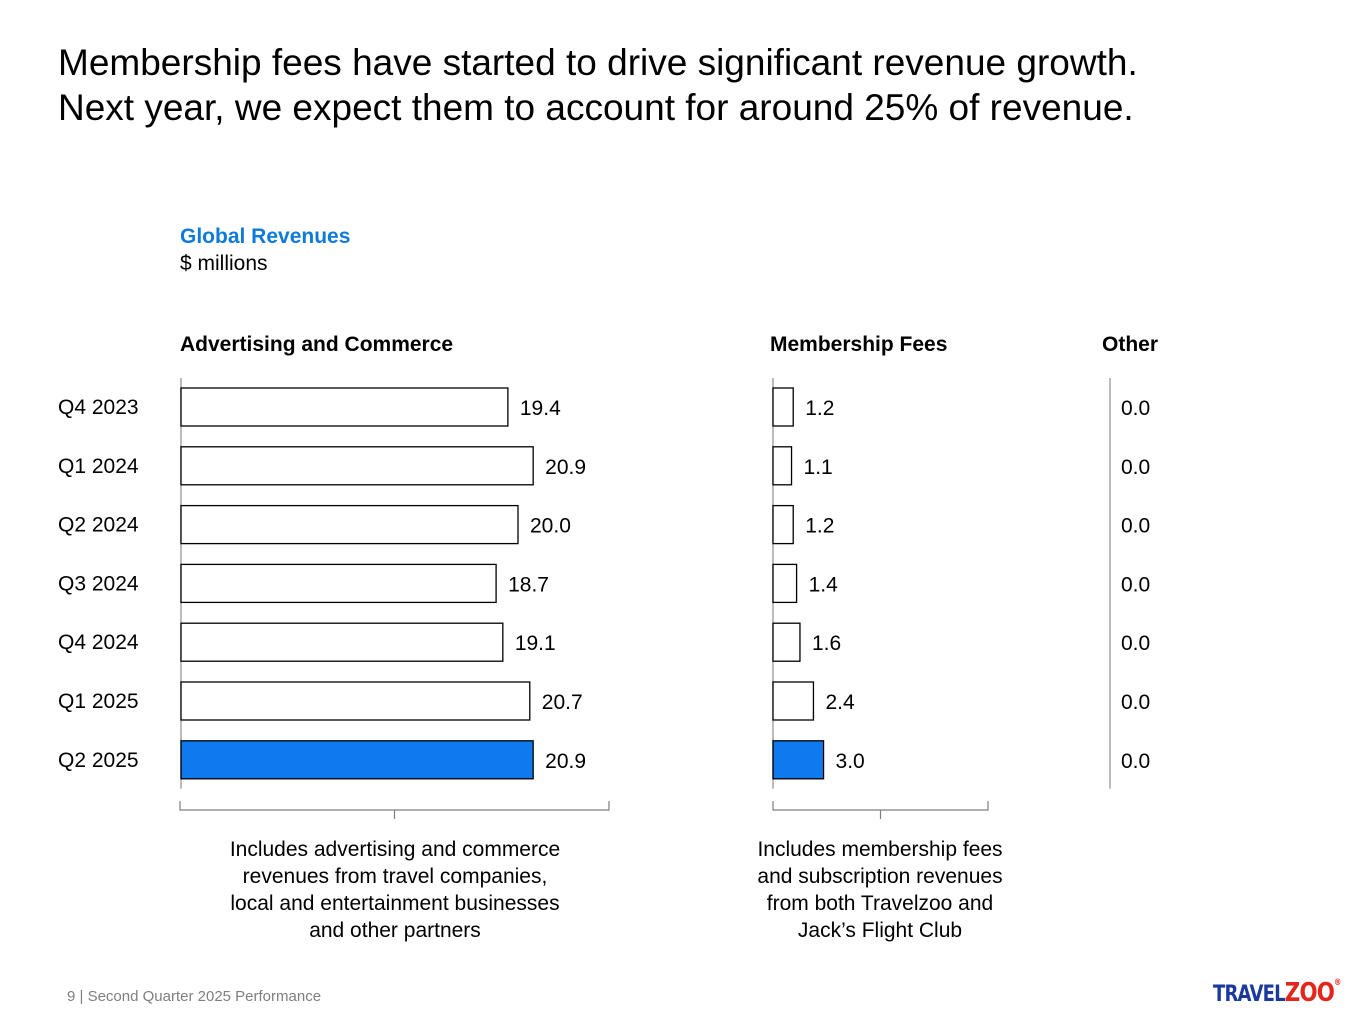  What do you see at coordinates (528, 584) in the screenshot?
I see `advertising-value-label: 18.7` at bounding box center [528, 584].